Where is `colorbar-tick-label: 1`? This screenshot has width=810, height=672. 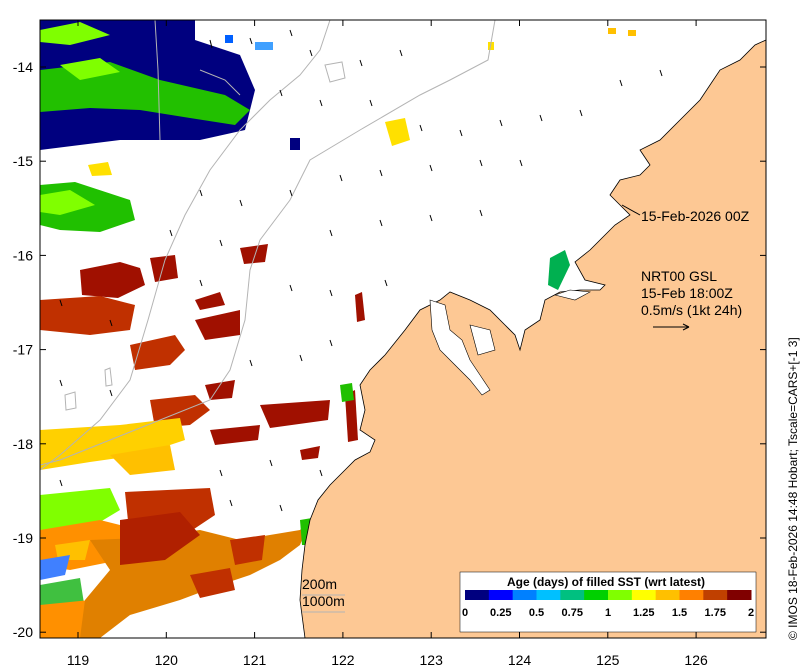
colorbar-tick-label: 1 is located at coordinates (608, 613).